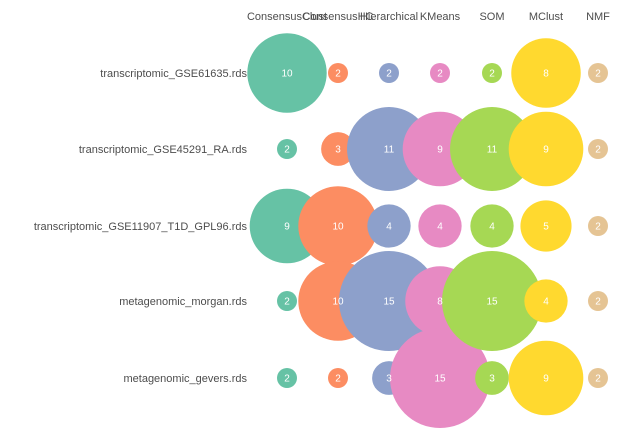 The height and width of the screenshot is (431, 638). Describe the element at coordinates (598, 17) in the screenshot. I see `column-label: NMF` at that location.